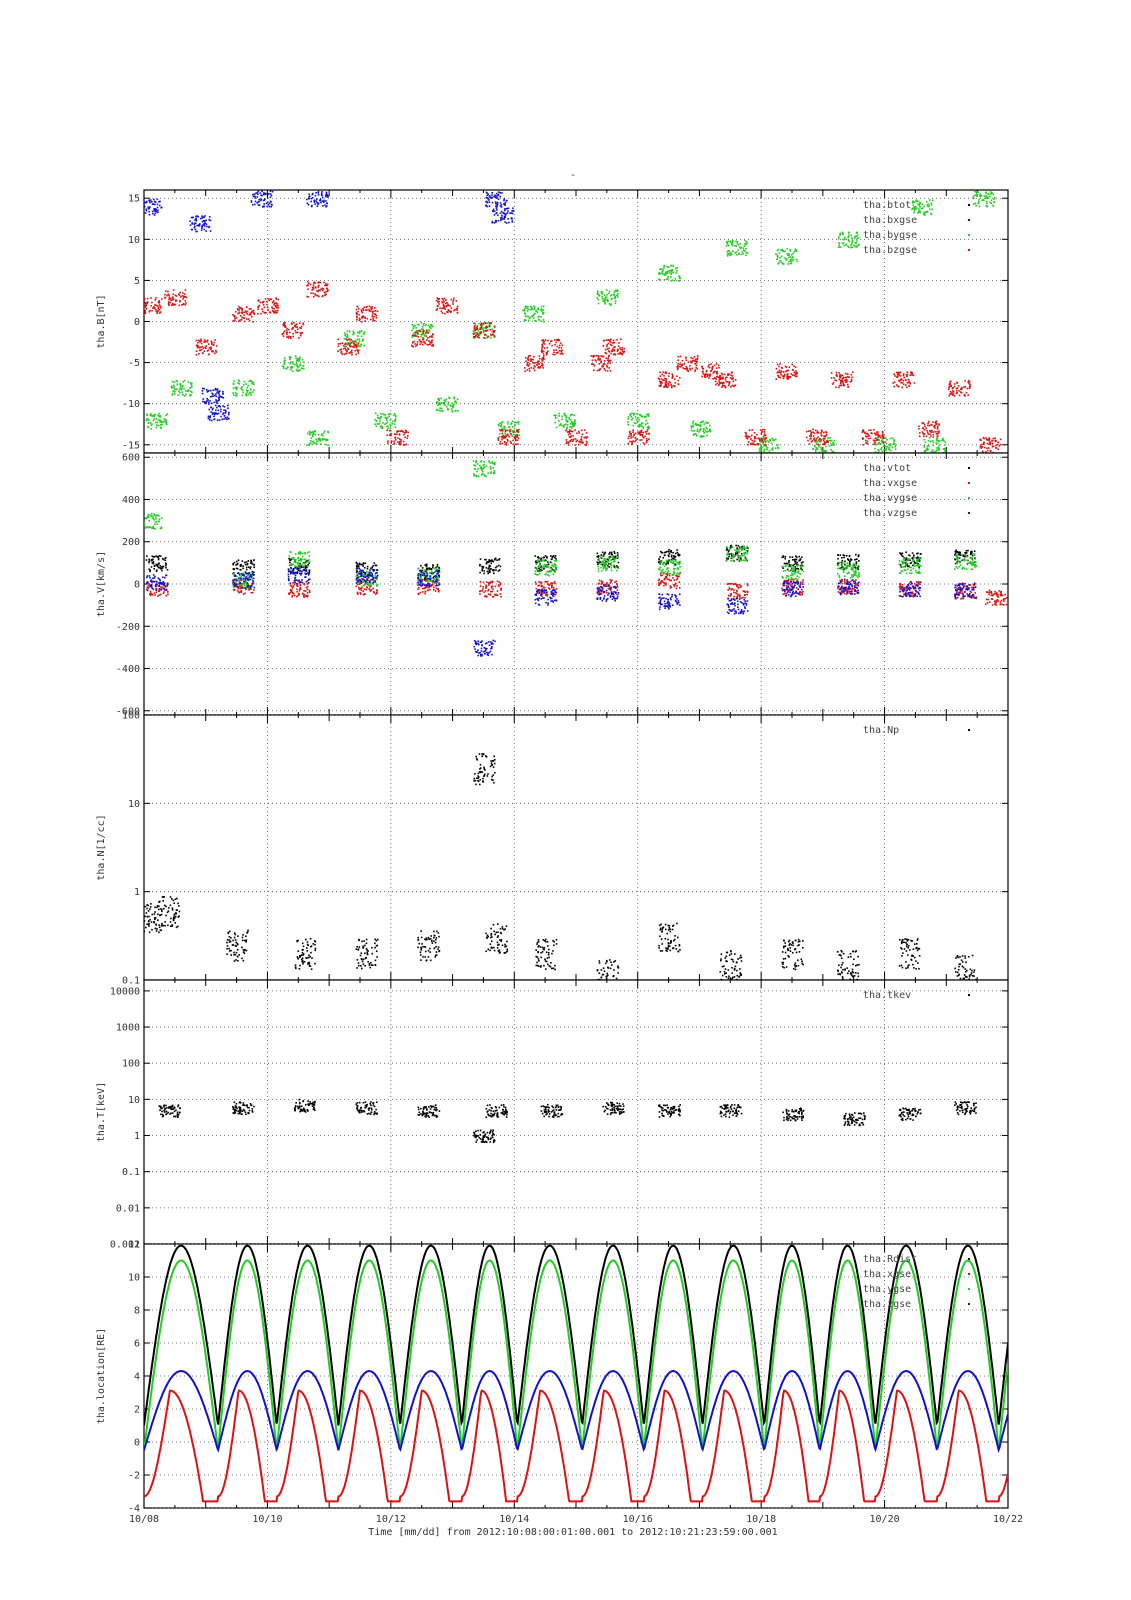 This screenshot has width=1131, height=1600. What do you see at coordinates (131, 500) in the screenshot?
I see `y-tick-label: 400` at bounding box center [131, 500].